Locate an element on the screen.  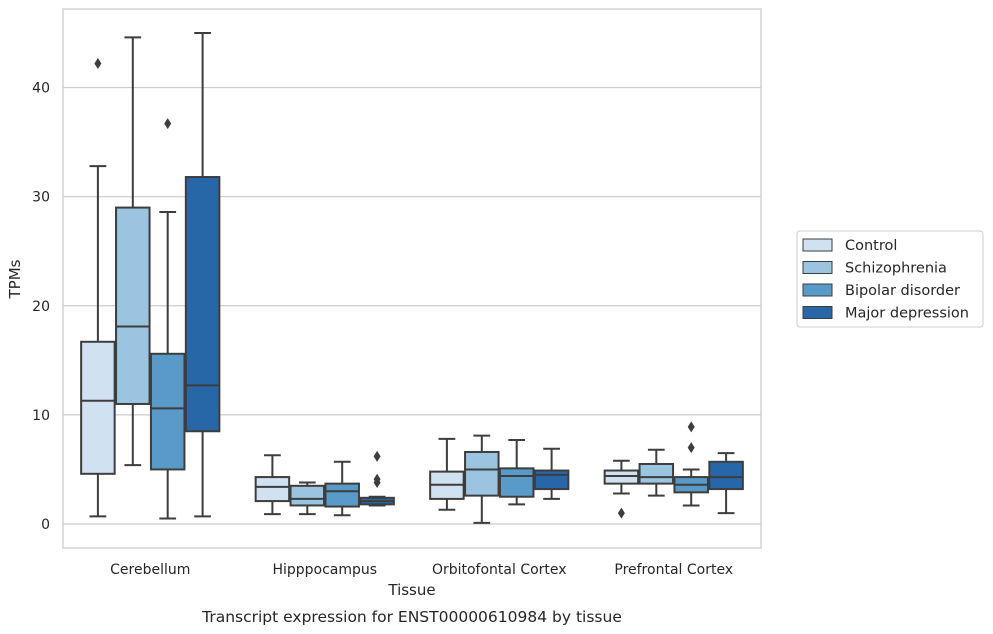
x-tick-label: Orbitofontal Cortex is located at coordinates (499, 570).